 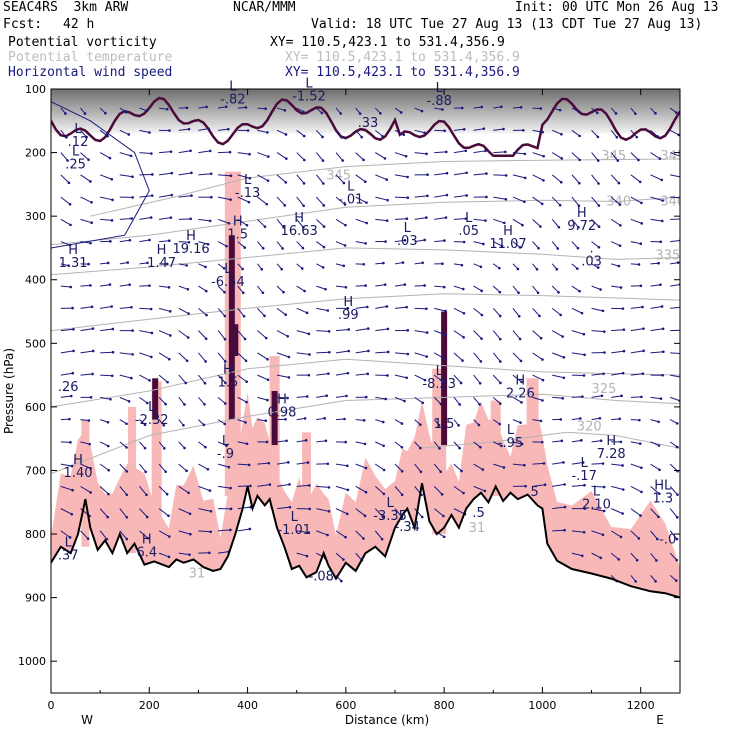 What do you see at coordinates (9, 391) in the screenshot?
I see `y-axis-label: Pressure (hPa)` at bounding box center [9, 391].